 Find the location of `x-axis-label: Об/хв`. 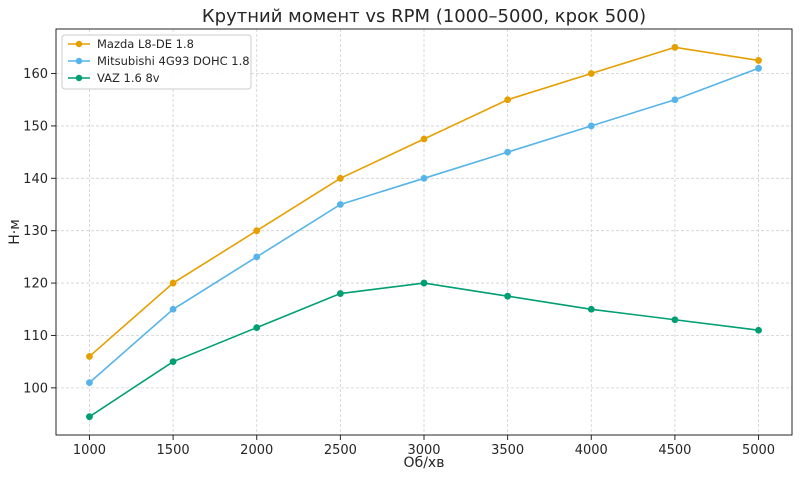

x-axis-label: Об/хв is located at coordinates (424, 463).